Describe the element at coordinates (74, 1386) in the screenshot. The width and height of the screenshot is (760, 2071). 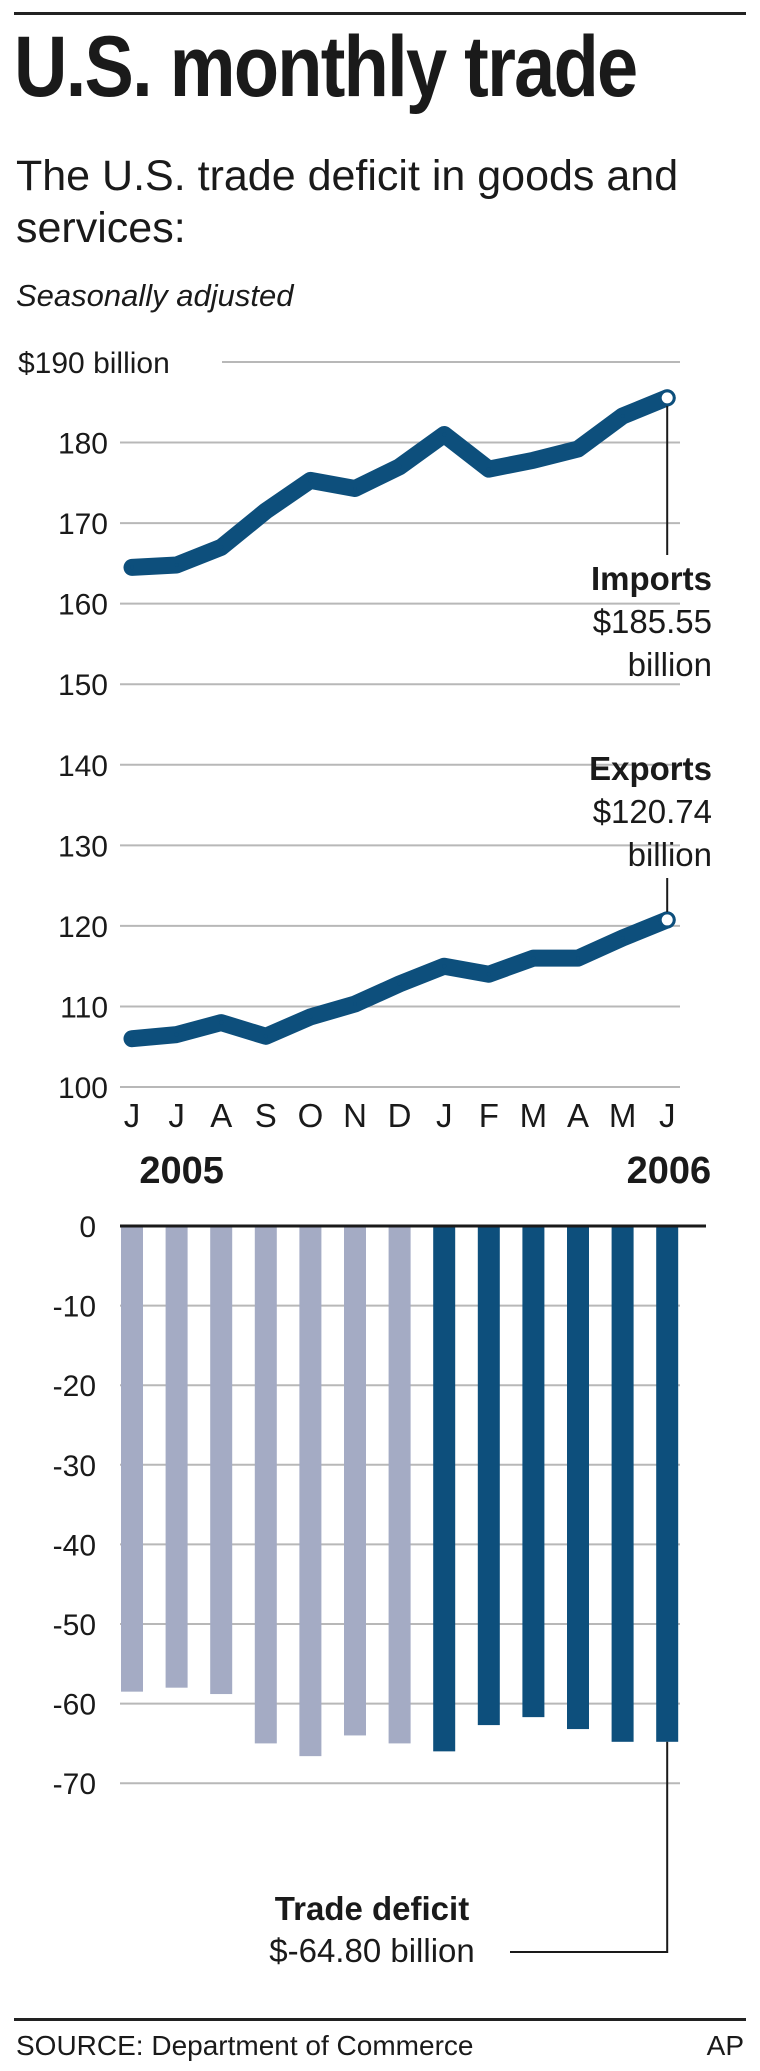
I see `bar-y-tick-label: -20` at that location.